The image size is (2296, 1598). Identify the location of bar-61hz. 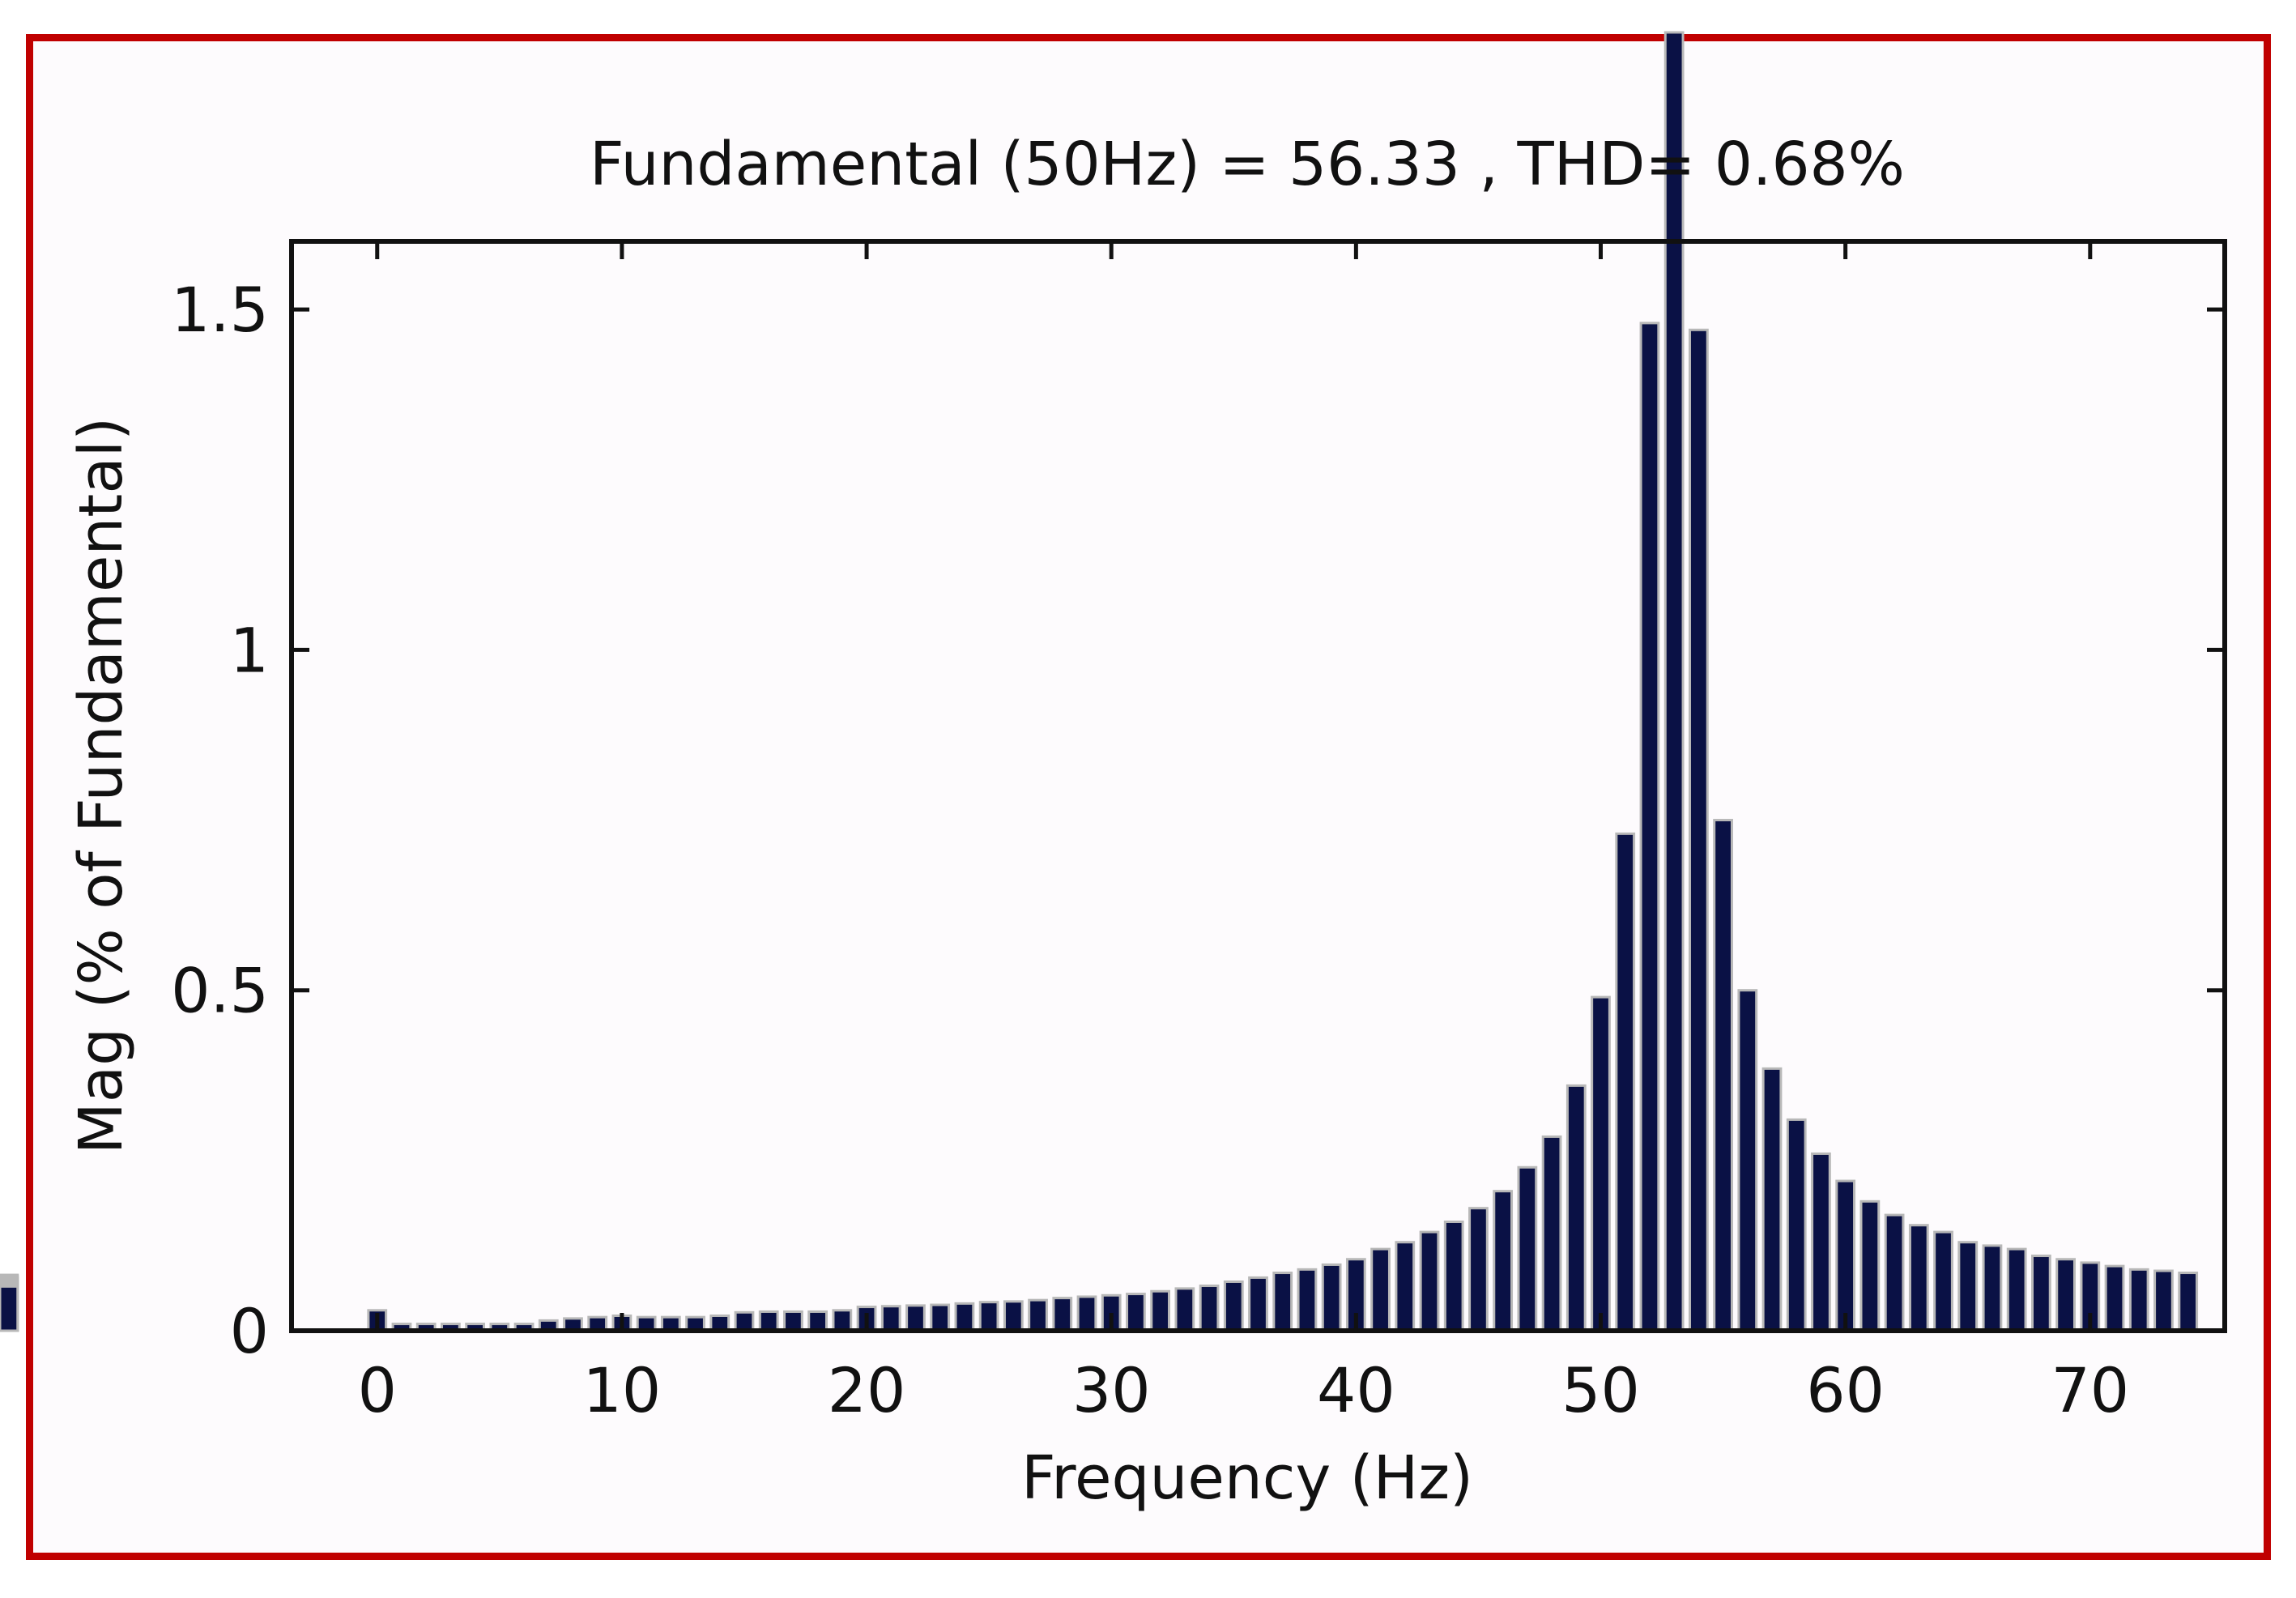
(1870, 1266).